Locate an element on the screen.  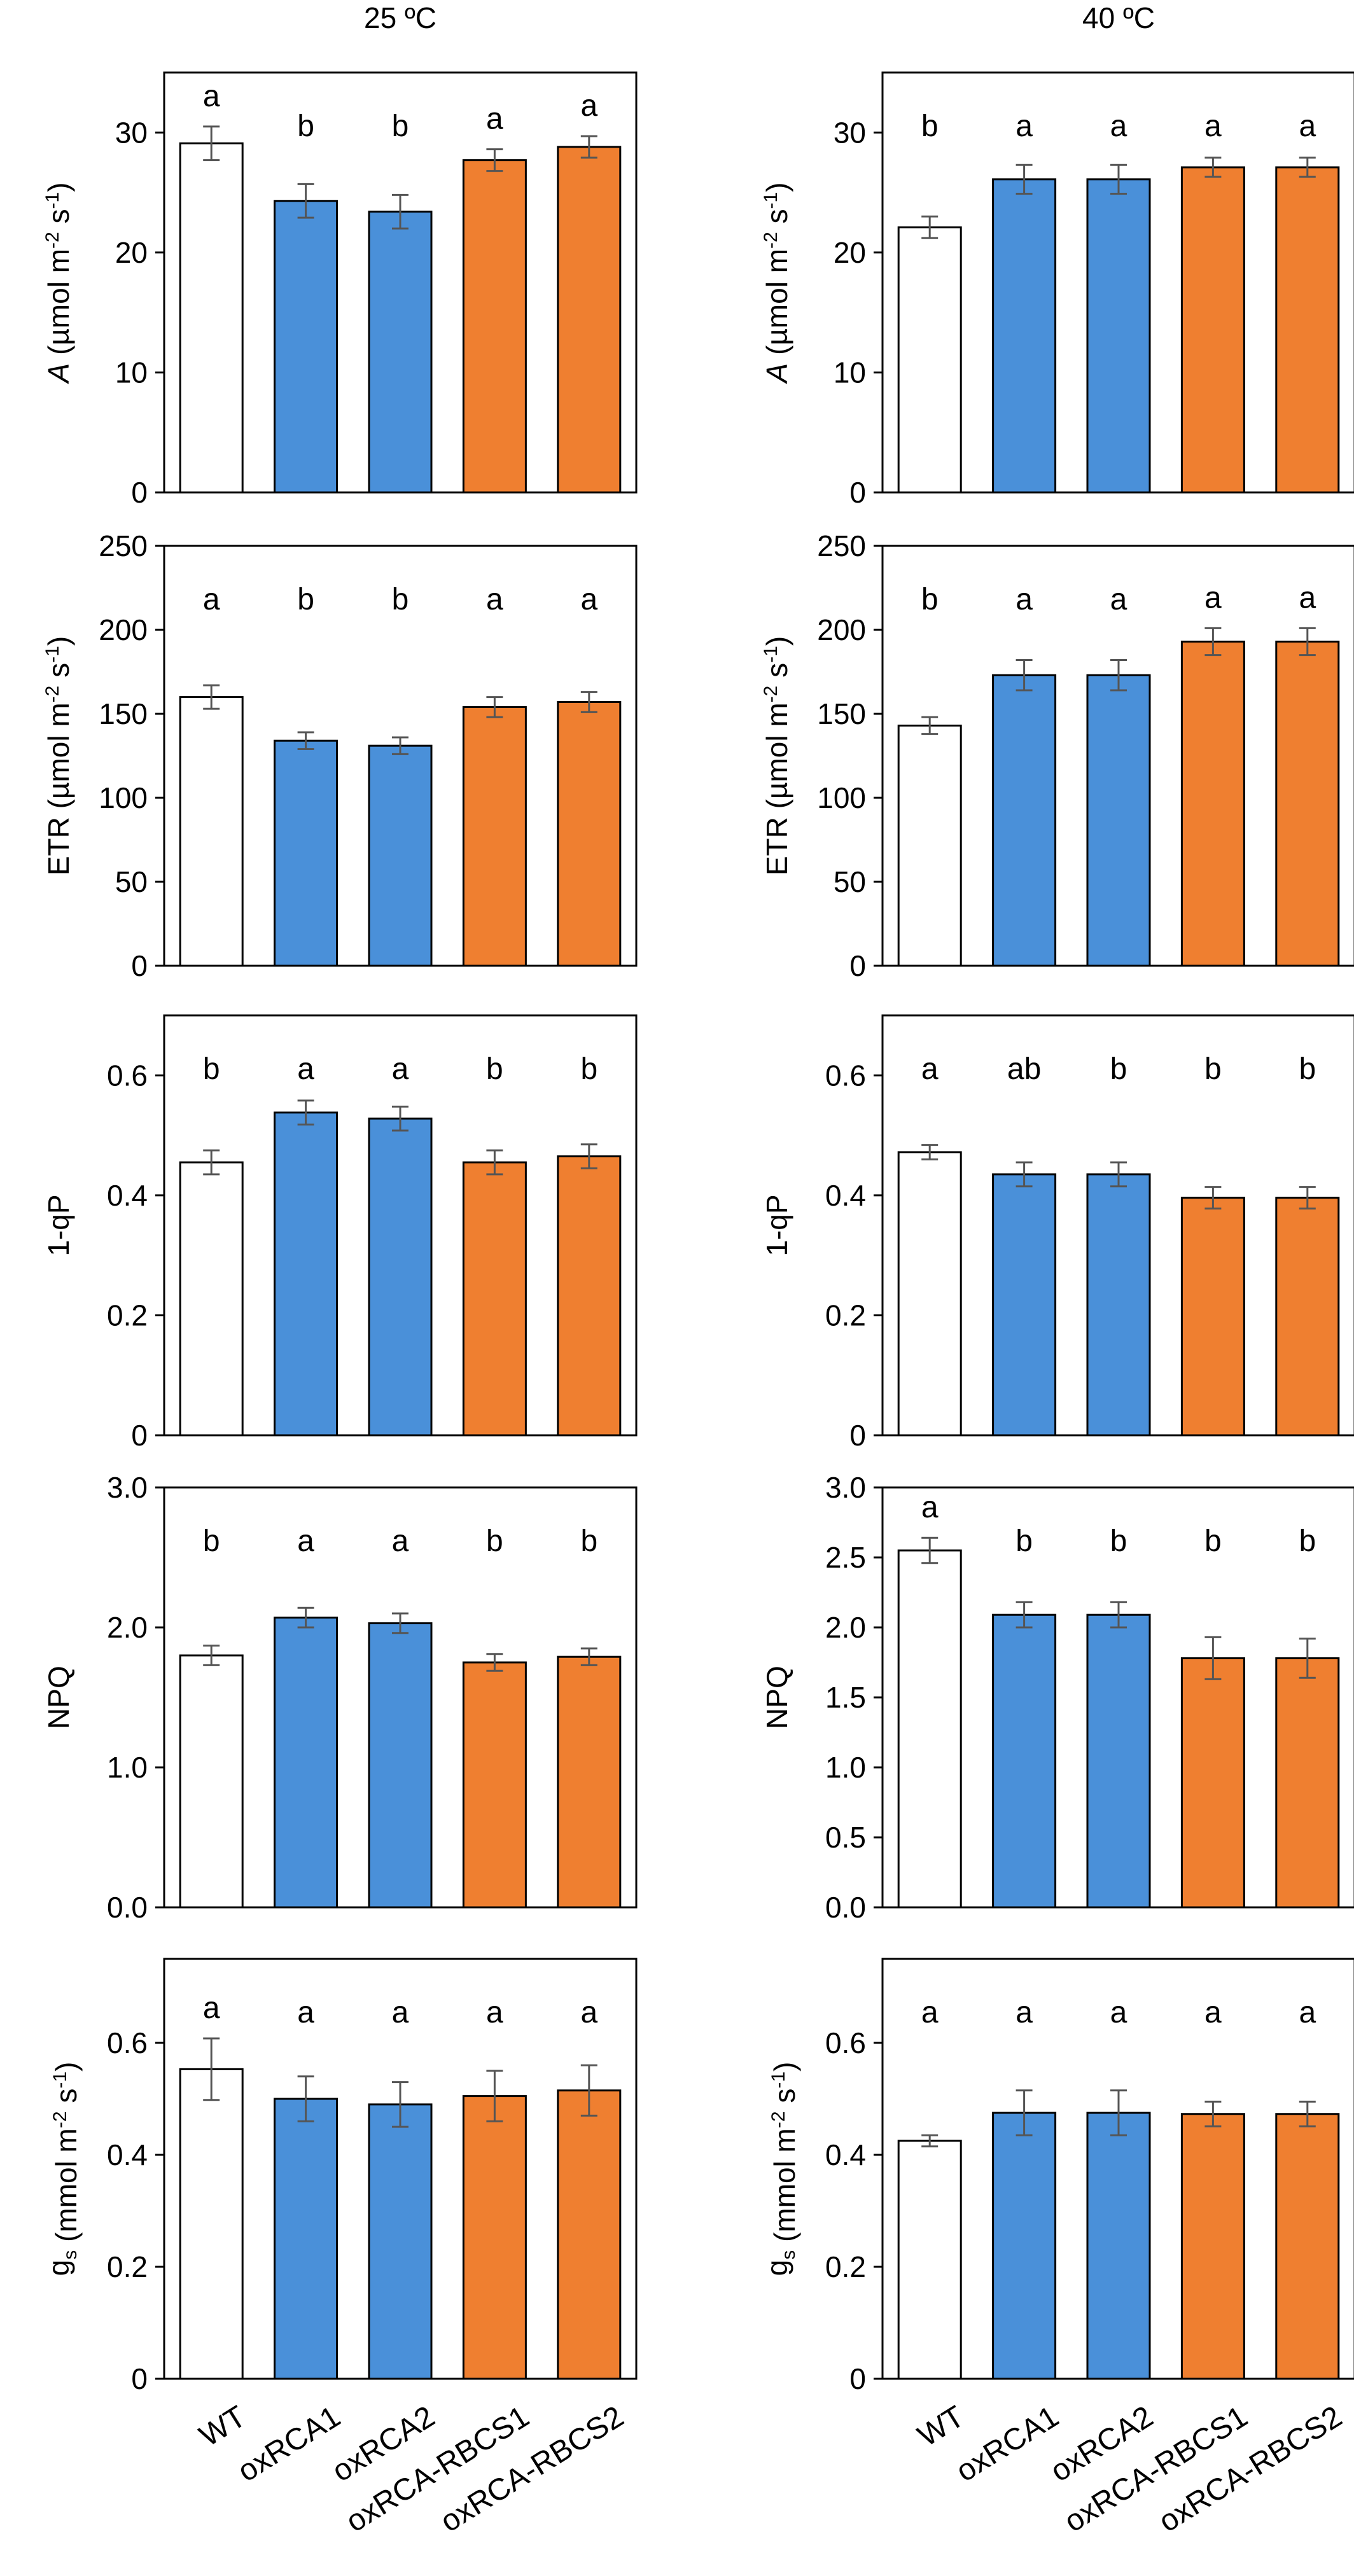
y-axis-label: A (µmol m-2 s-1) is located at coordinates (776, 284).